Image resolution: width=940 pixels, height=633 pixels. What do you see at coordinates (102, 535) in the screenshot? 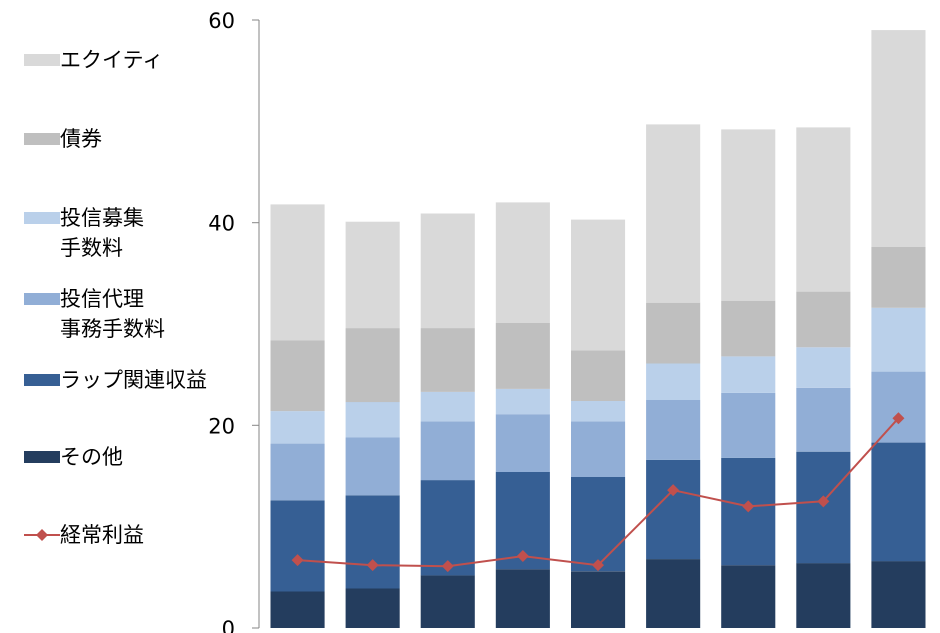
I see `legend-label: 経常利益` at bounding box center [102, 535].